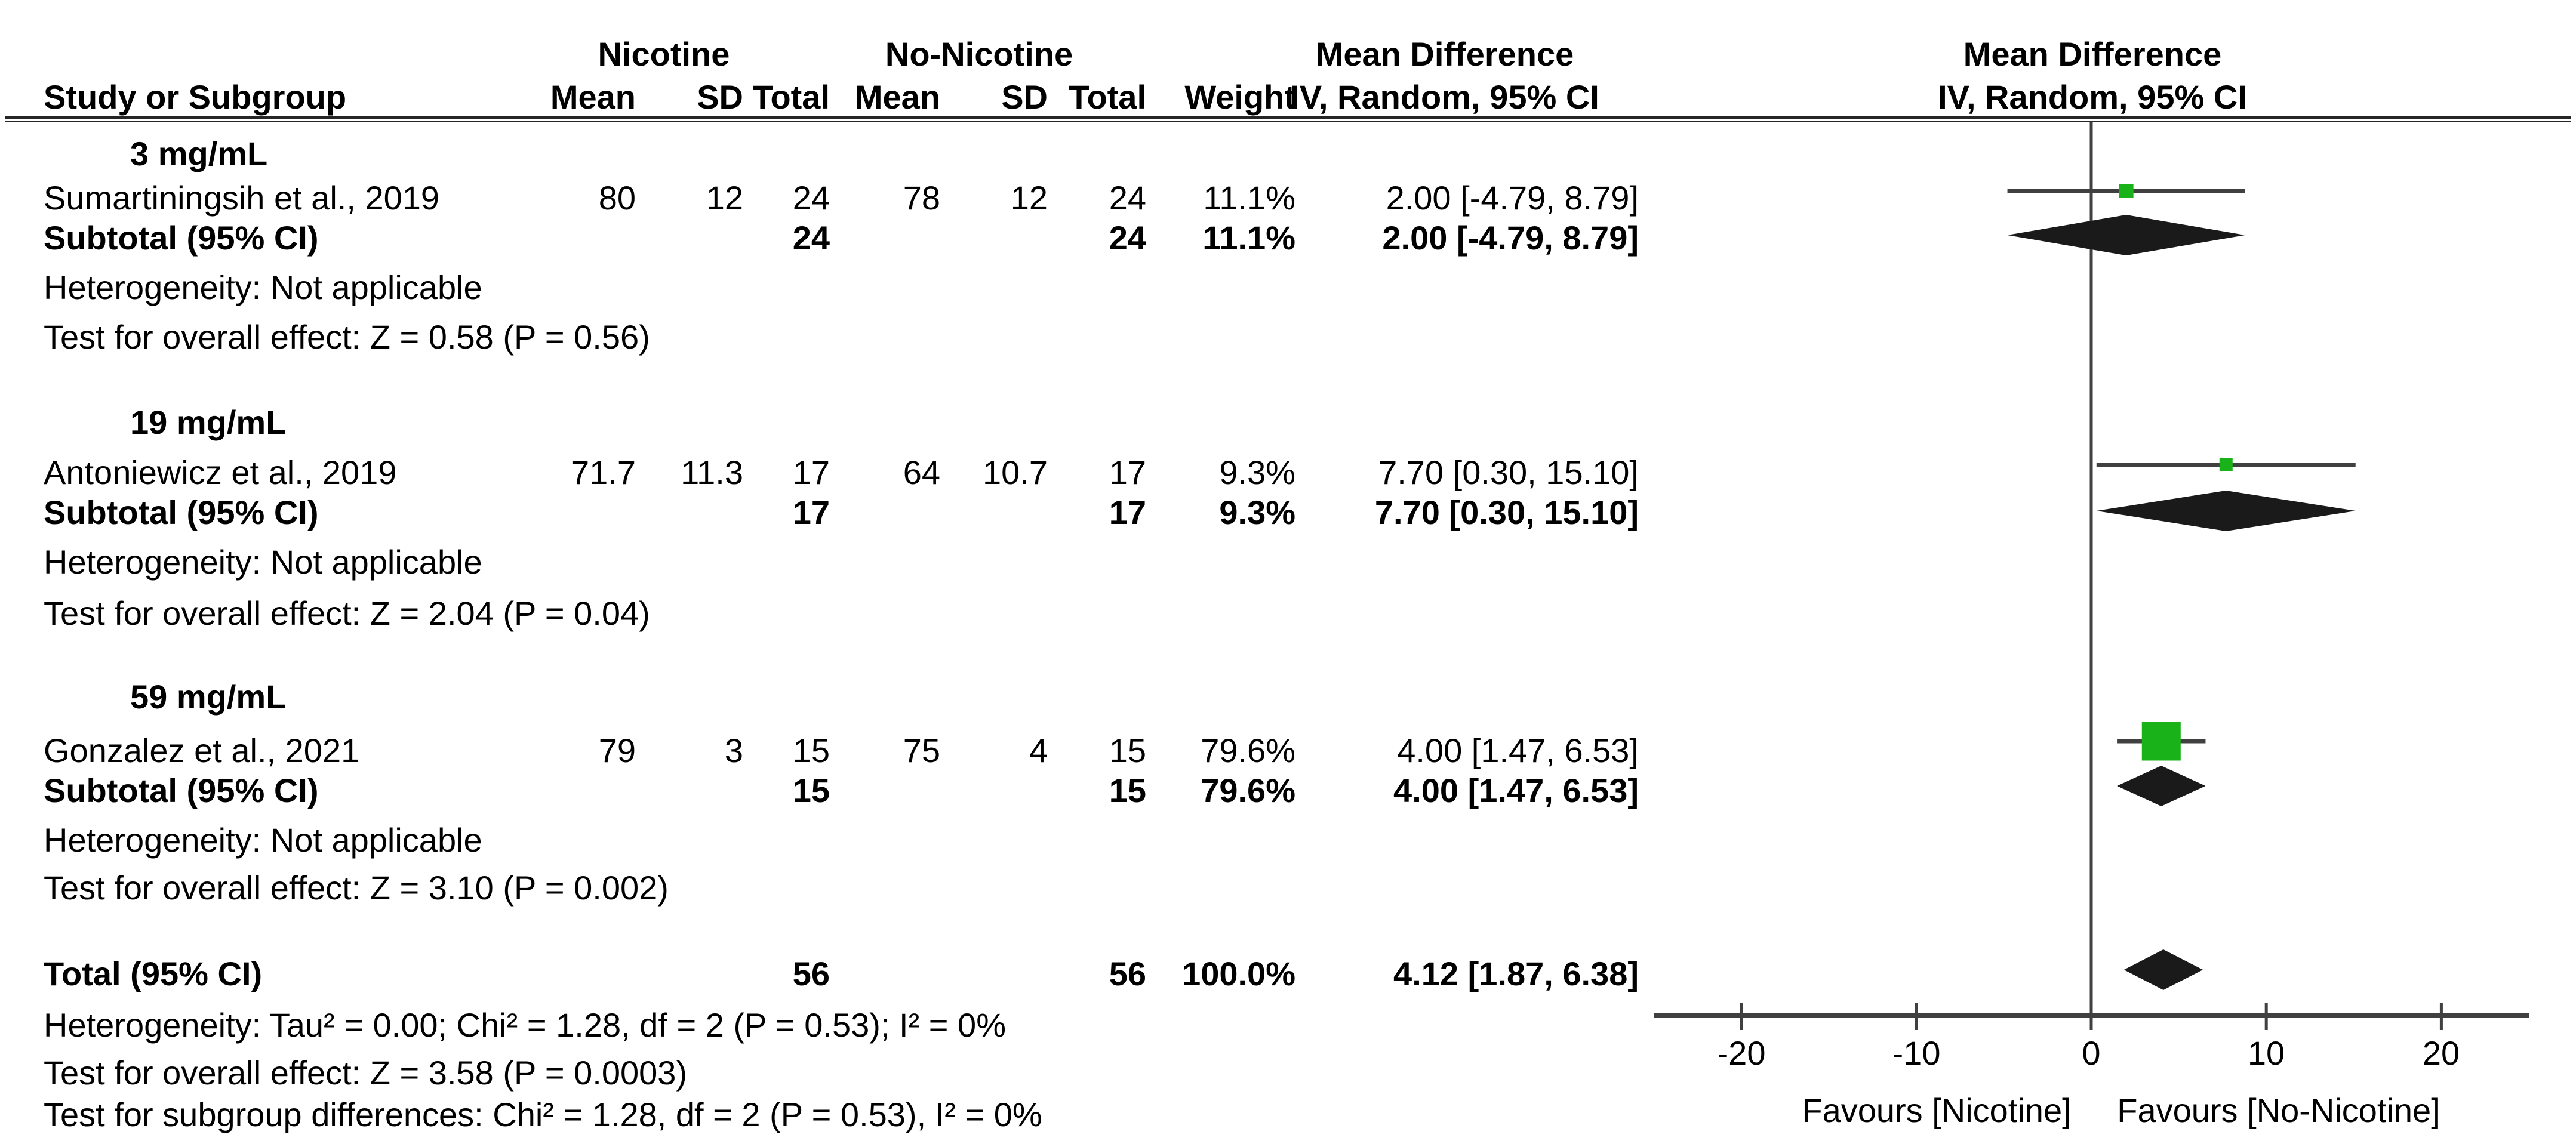 Image resolution: width=2576 pixels, height=1147 pixels. What do you see at coordinates (617, 750) in the screenshot?
I see `cell-mean-nicotine: 79` at bounding box center [617, 750].